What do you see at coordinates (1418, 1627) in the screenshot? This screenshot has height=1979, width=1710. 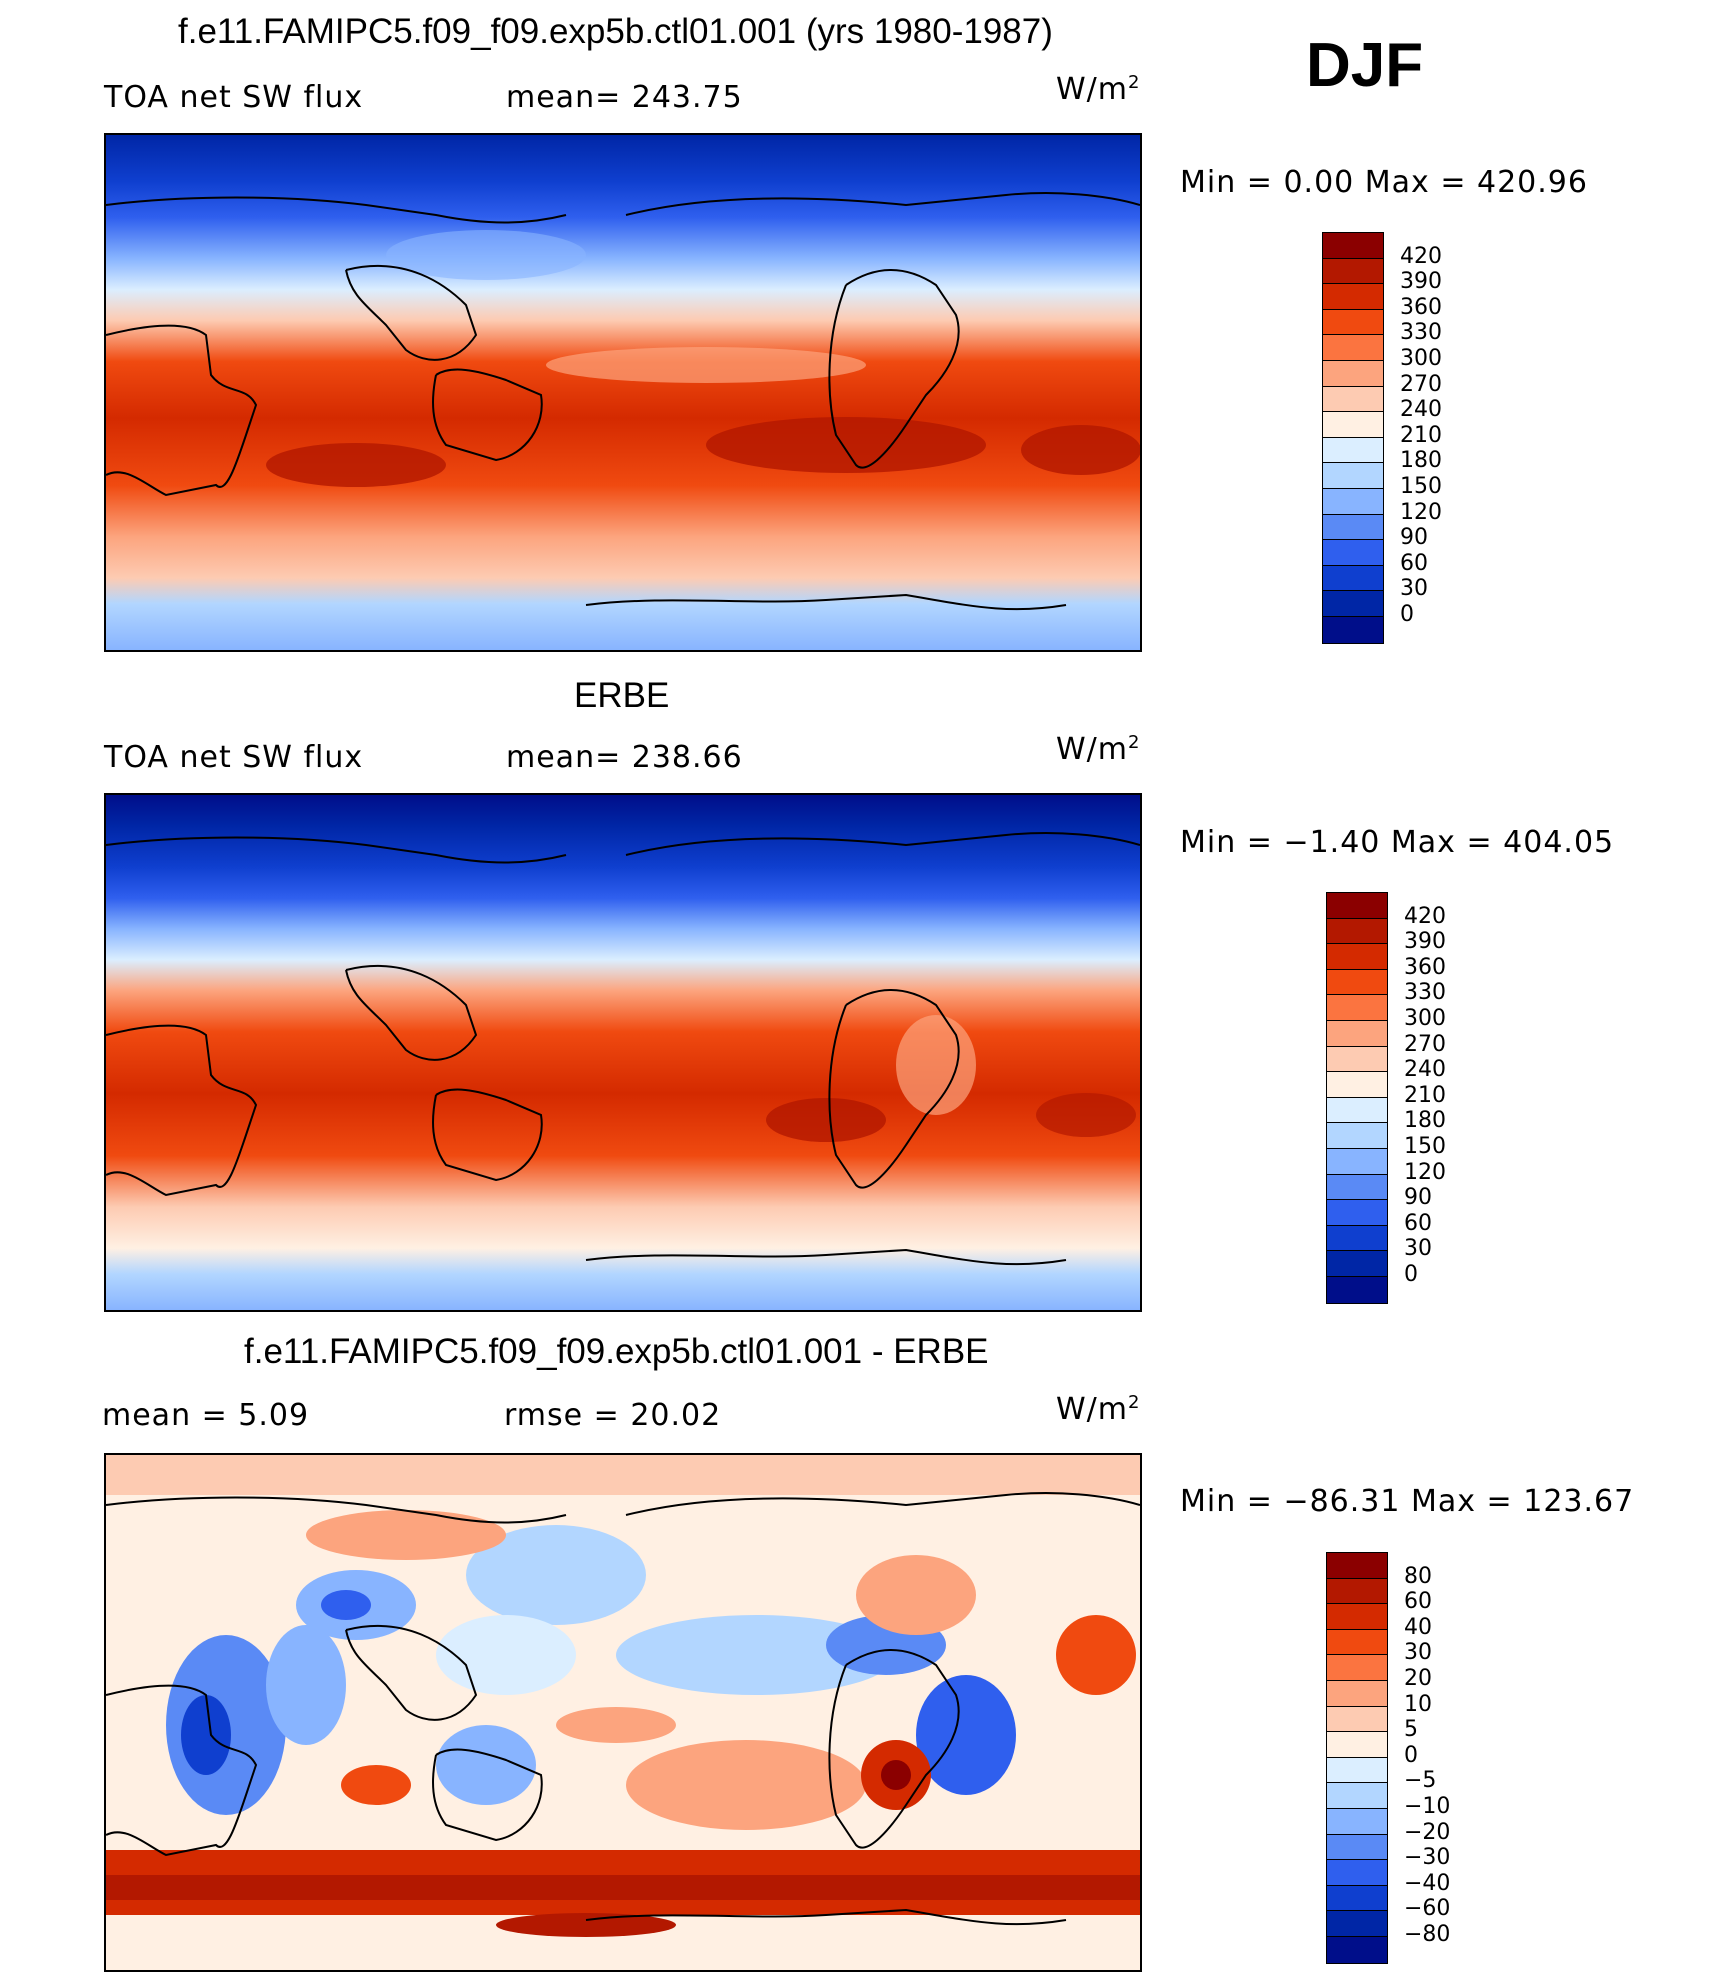 I see `colorbar-tick-label: 40` at bounding box center [1418, 1627].